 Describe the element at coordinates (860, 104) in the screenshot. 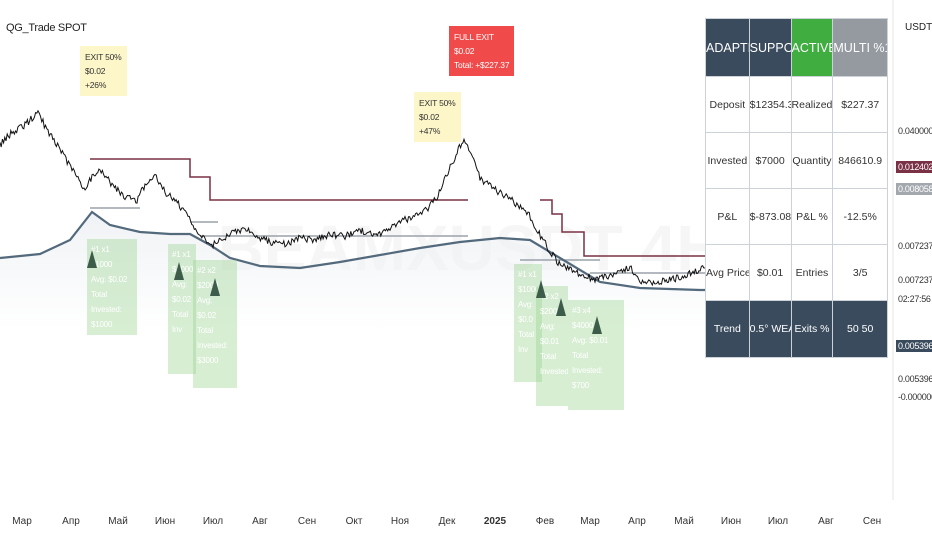

I see `panel-cell: $227.37` at that location.